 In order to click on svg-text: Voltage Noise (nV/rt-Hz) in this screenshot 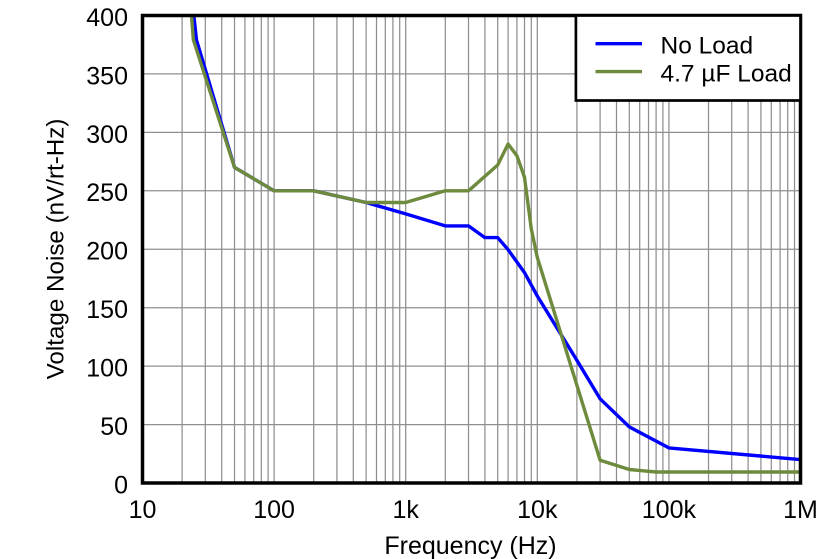, I will do `click(56, 249)`.